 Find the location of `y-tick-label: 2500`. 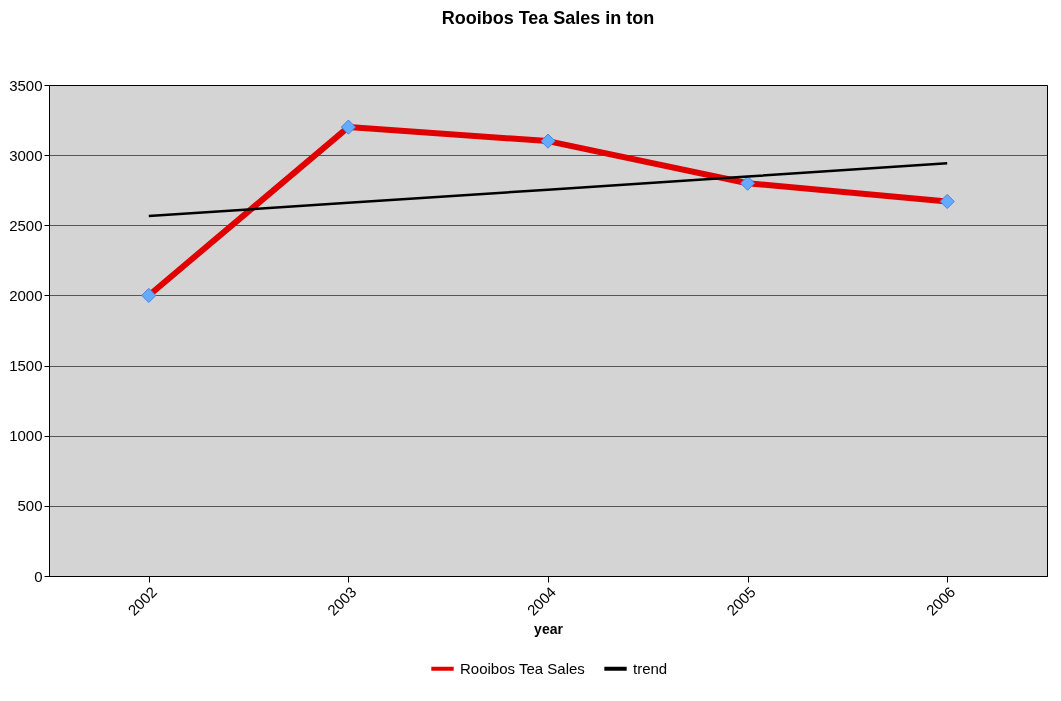

y-tick-label: 2500 is located at coordinates (26, 225).